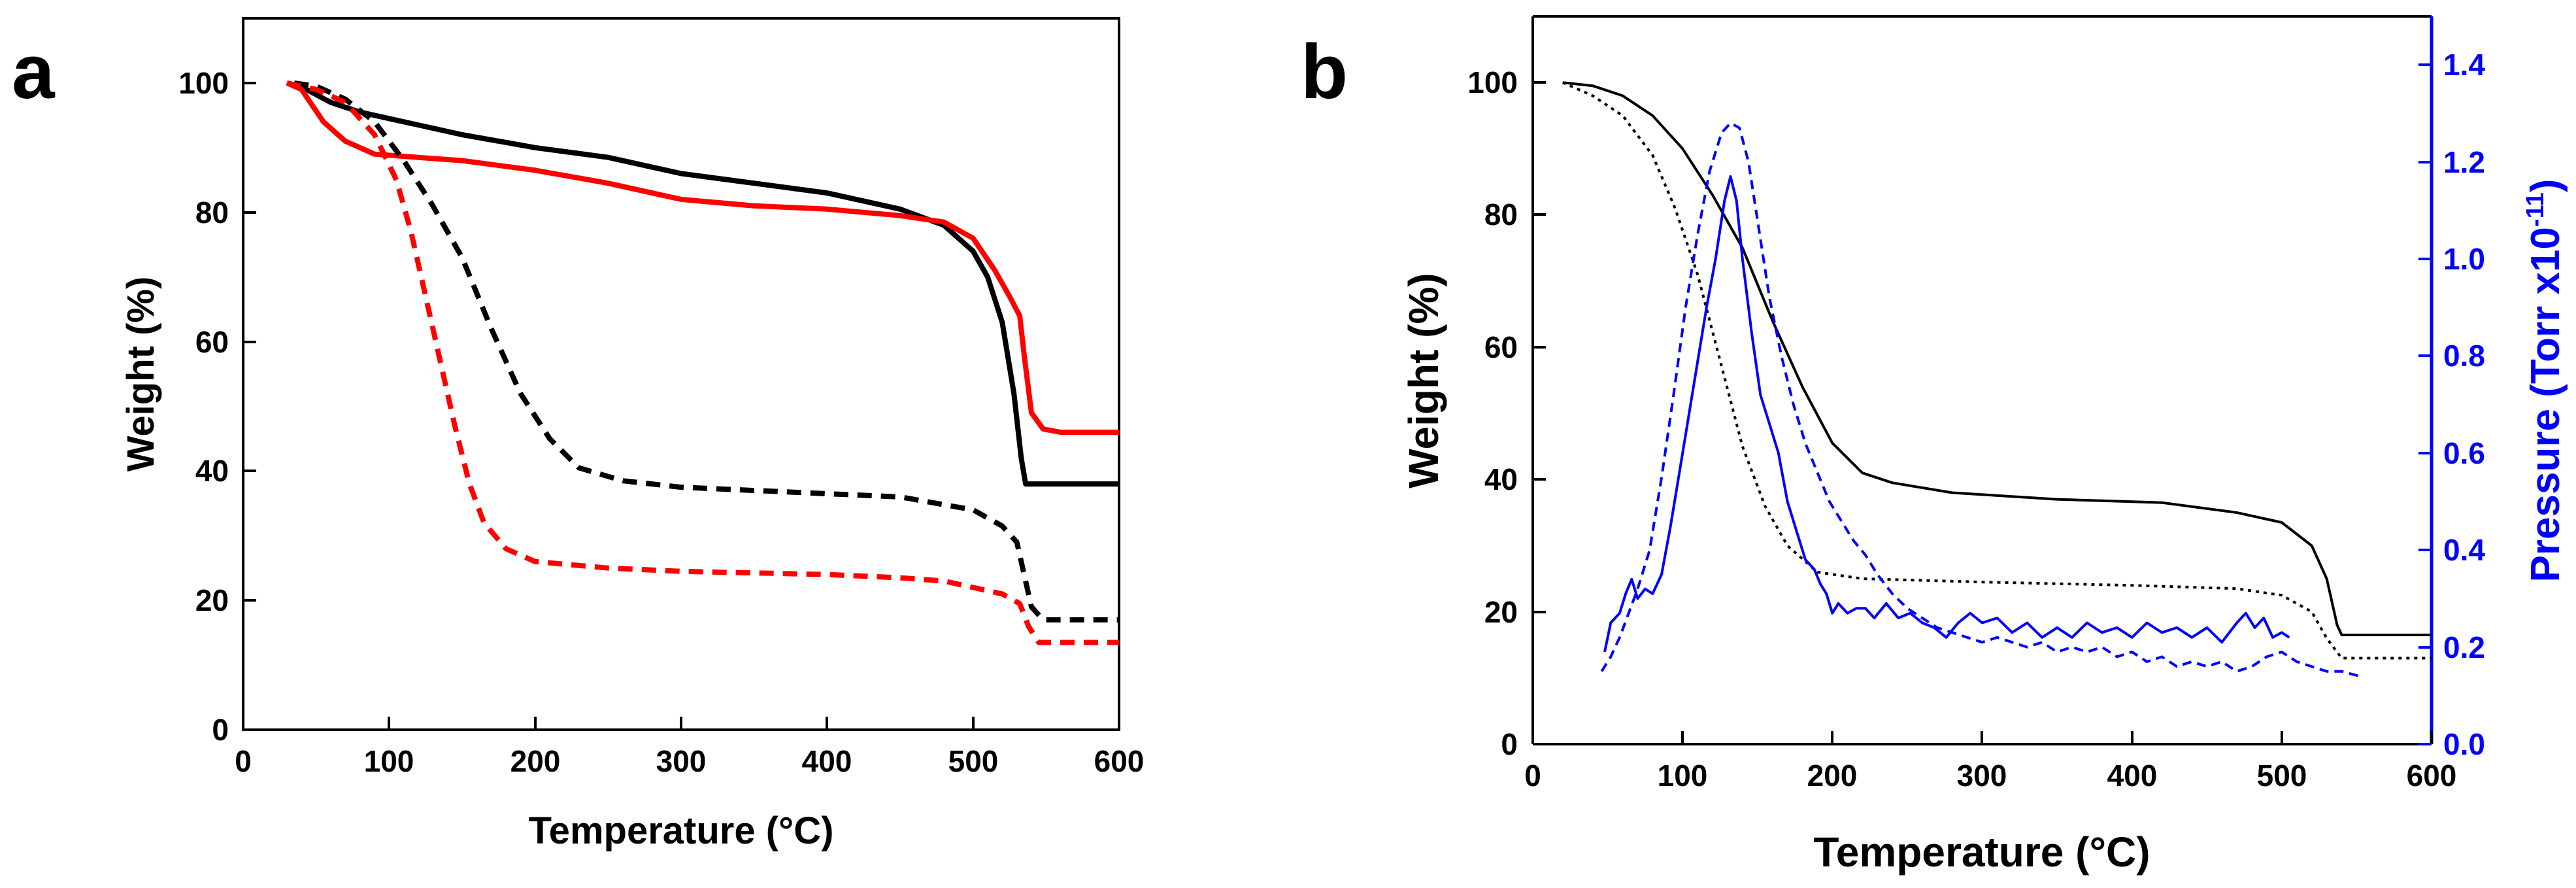 The image size is (2576, 888). Describe the element at coordinates (1325, 72) in the screenshot. I see `panel-b-letter: b` at that location.